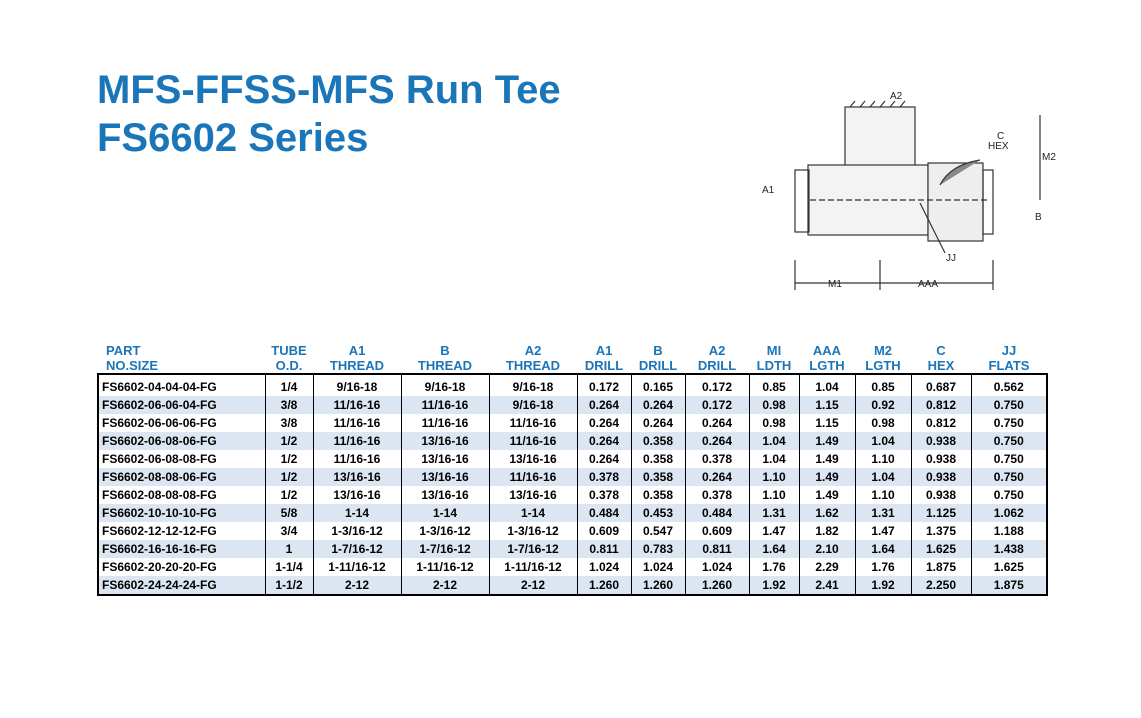 The height and width of the screenshot is (718, 1141). What do you see at coordinates (357, 365) in the screenshot?
I see `header-text: THREAD` at bounding box center [357, 365].